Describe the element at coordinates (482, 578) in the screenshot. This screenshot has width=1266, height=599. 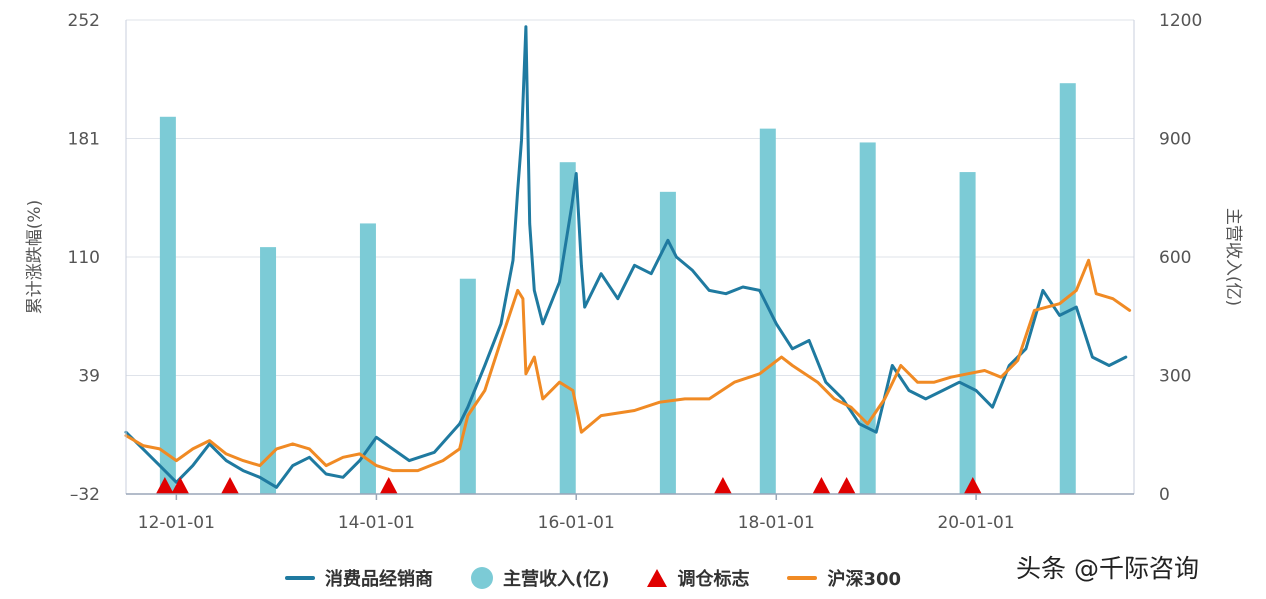
I see `legend-swatch-dot` at that location.